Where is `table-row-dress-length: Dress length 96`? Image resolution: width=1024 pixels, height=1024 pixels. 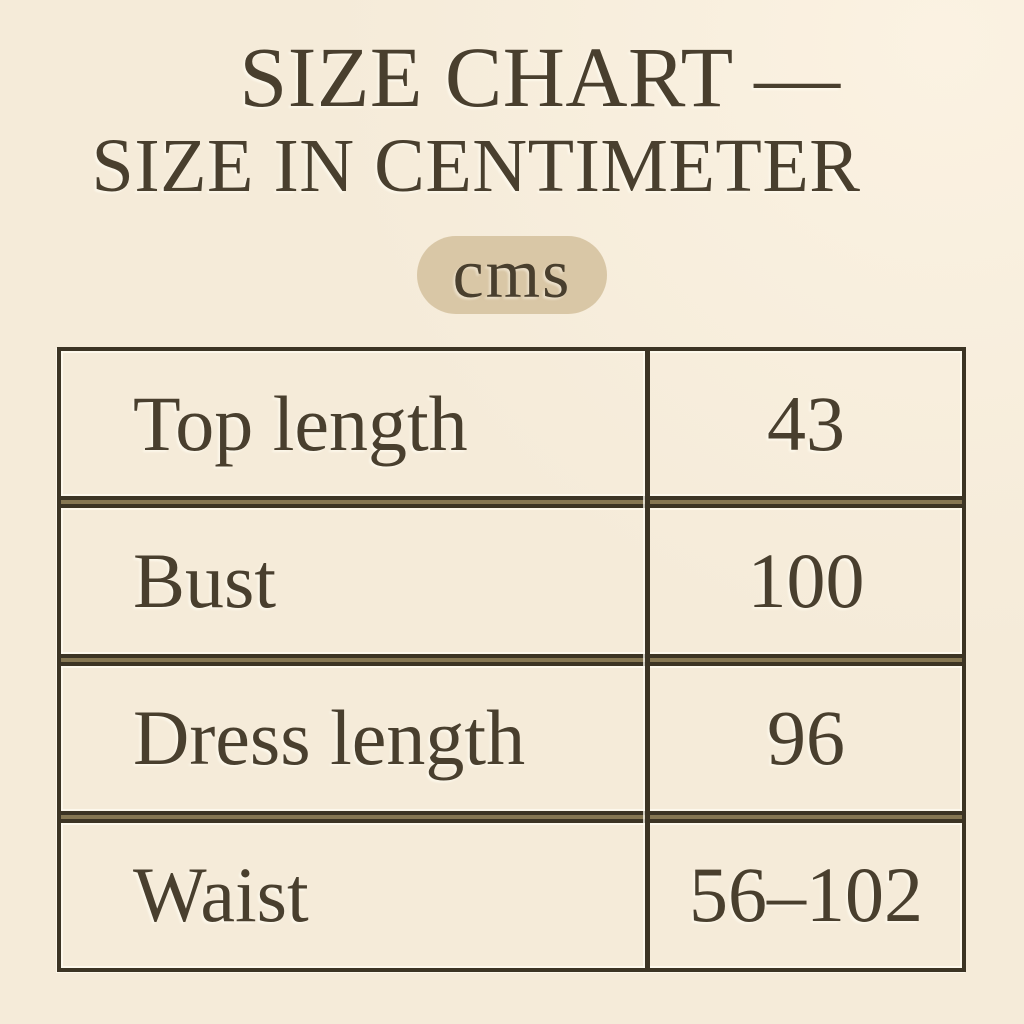
table-row-dress-length: Dress length 96 is located at coordinates (511, 738).